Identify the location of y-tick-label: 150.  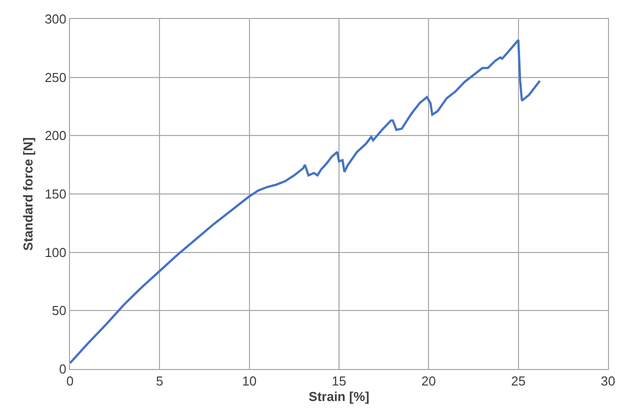
(55, 194).